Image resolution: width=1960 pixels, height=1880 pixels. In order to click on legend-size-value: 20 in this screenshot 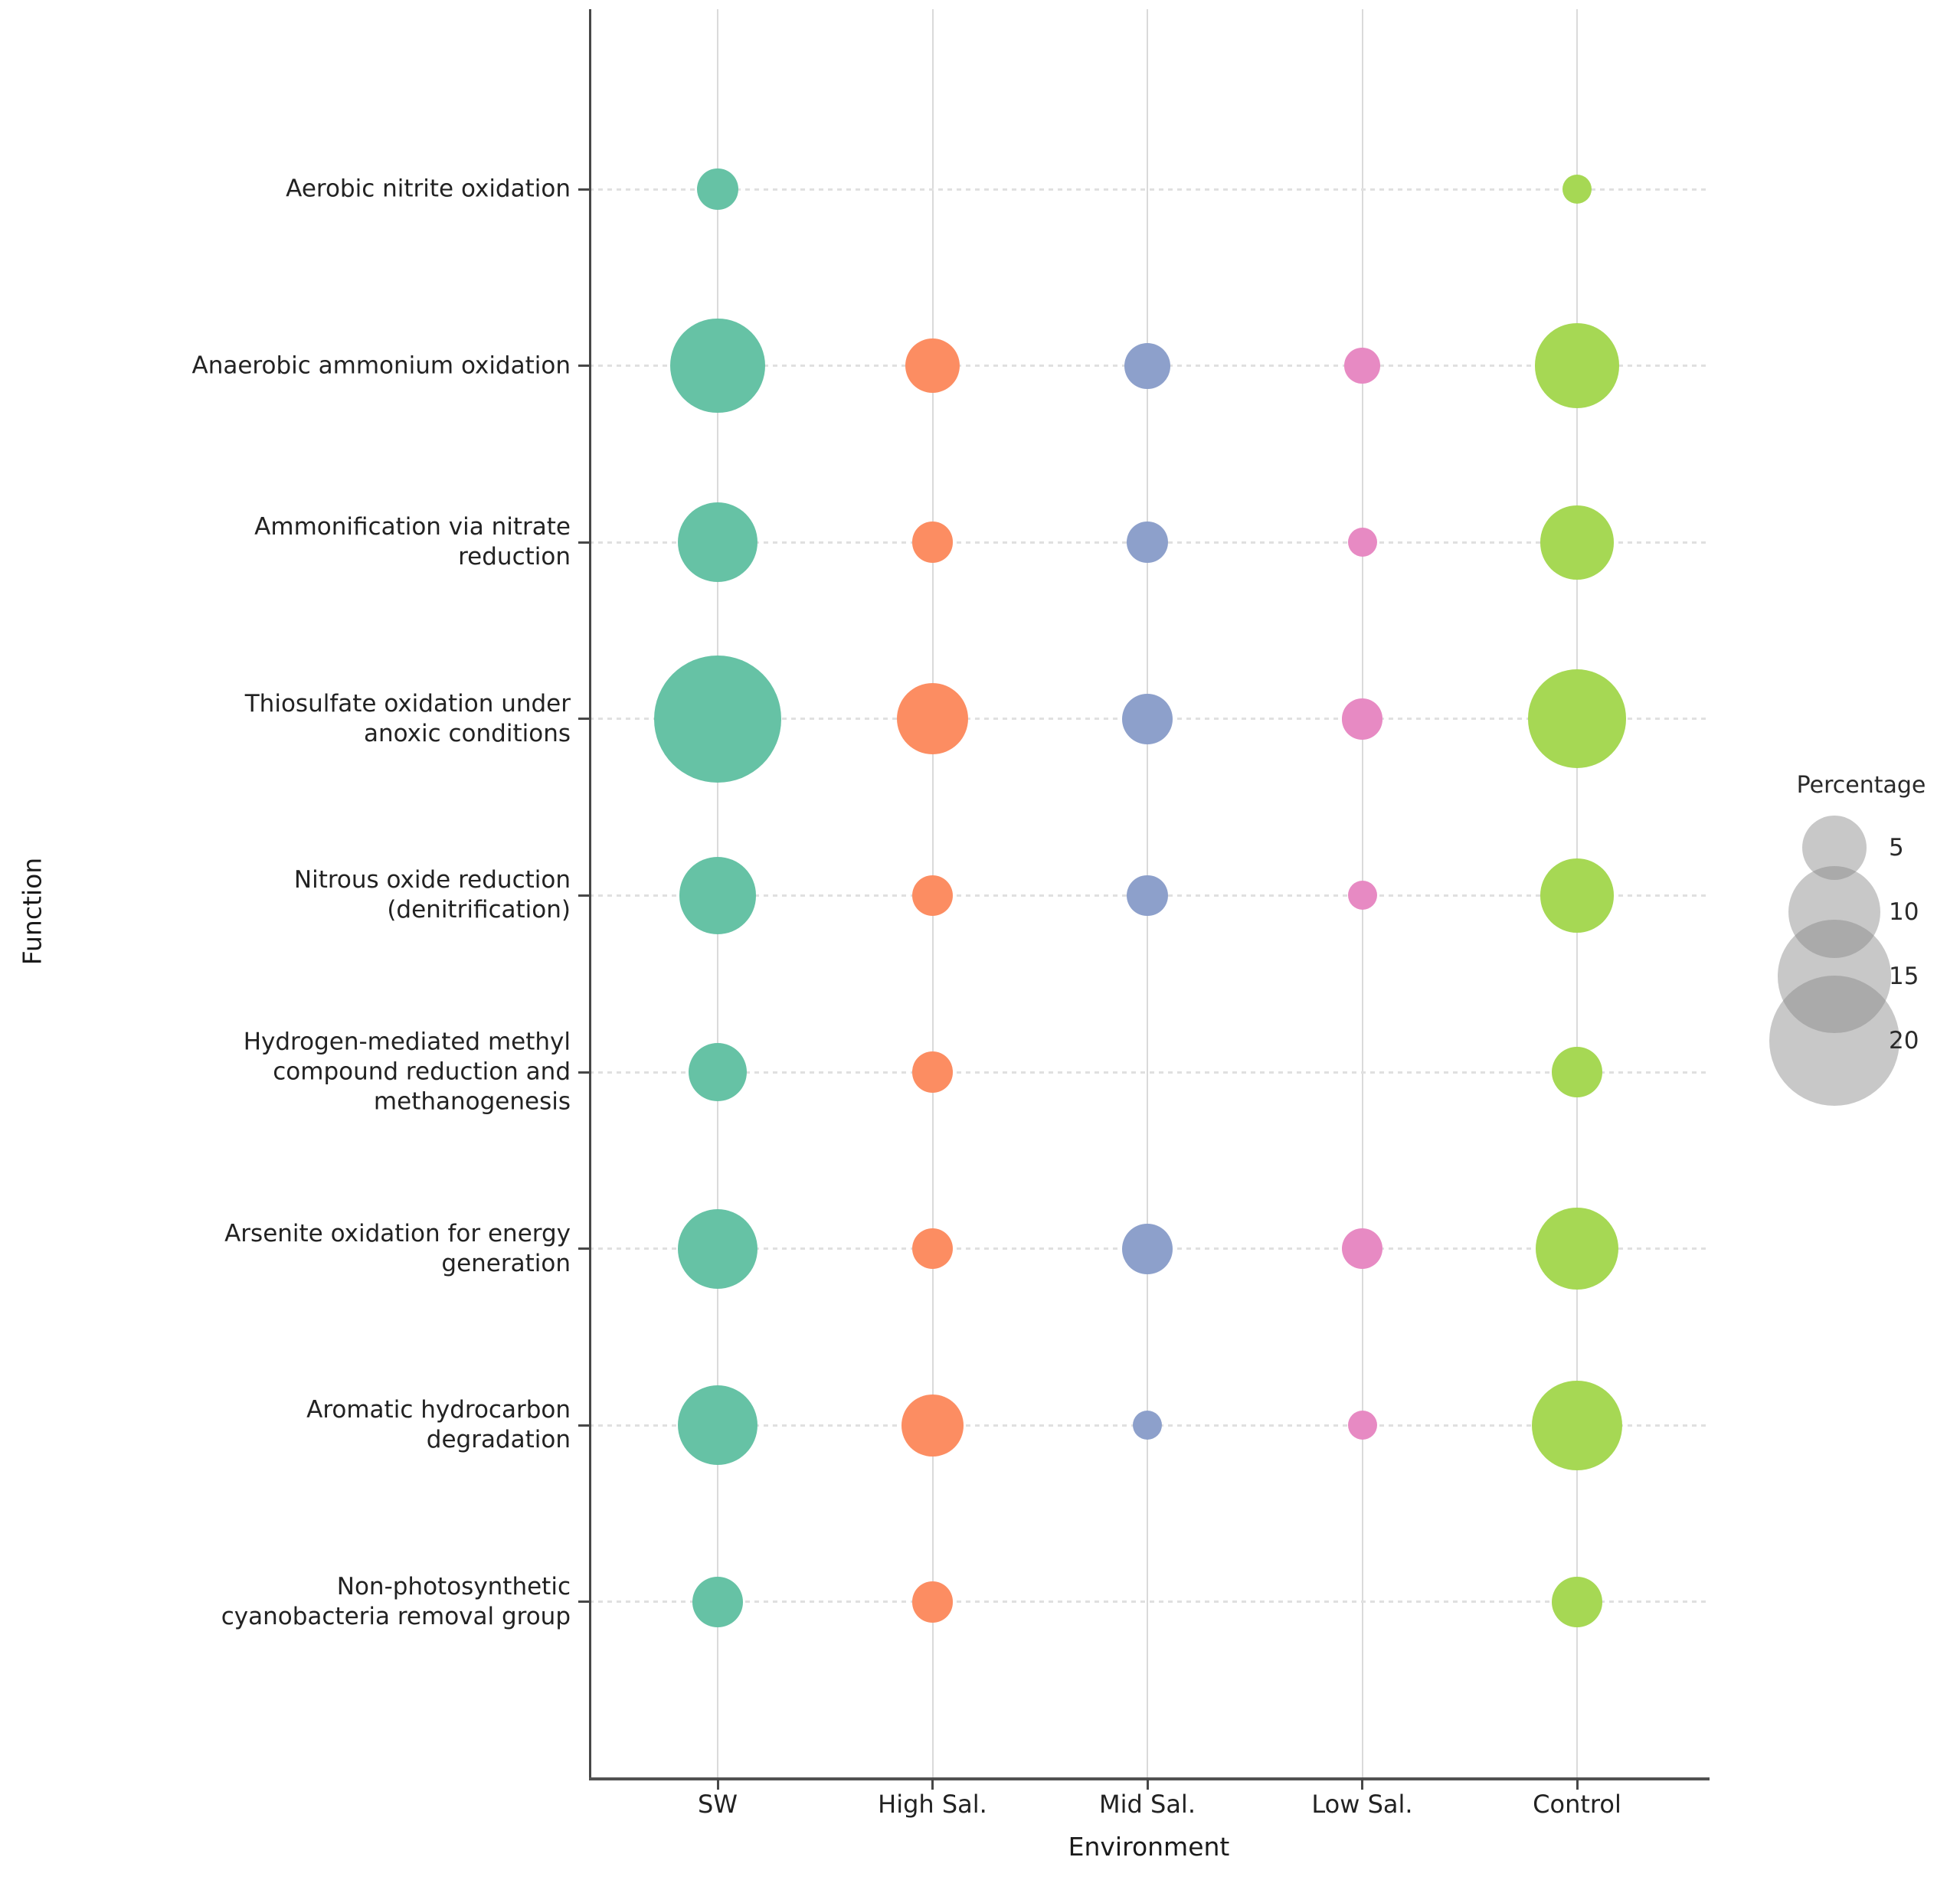, I will do `click(1904, 1040)`.